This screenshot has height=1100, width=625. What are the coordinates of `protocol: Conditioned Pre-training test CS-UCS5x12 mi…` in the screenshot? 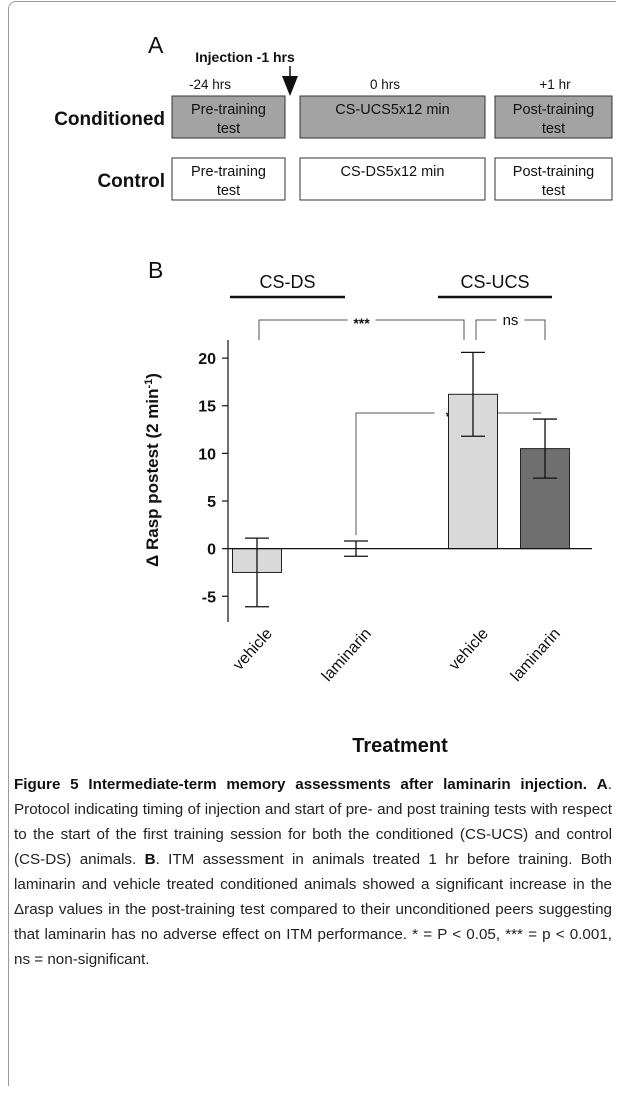 It's located at (333, 148).